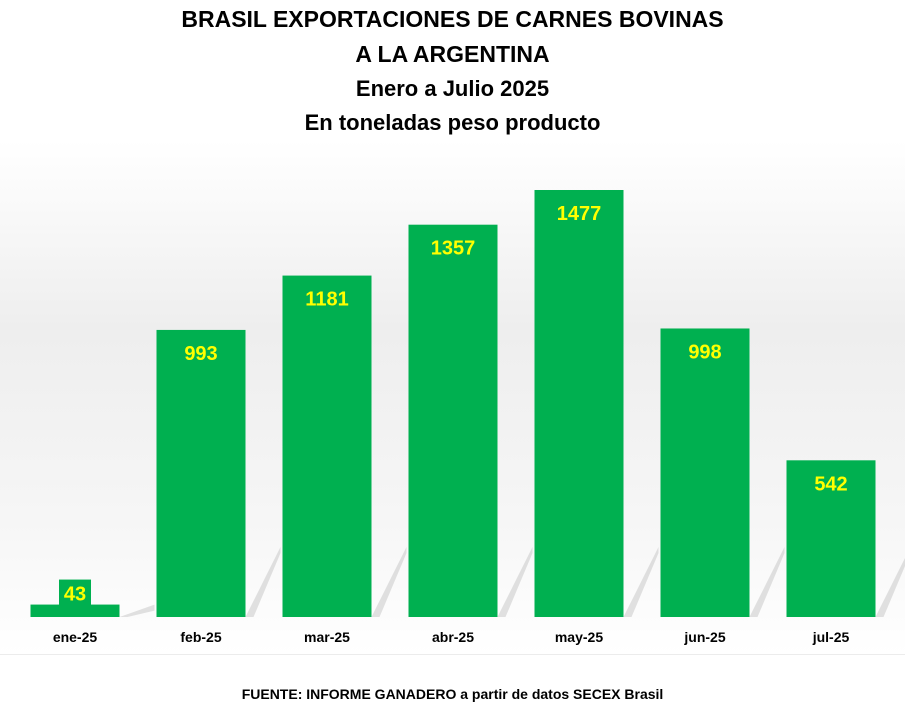  I want to click on data-label-jul-25: 542, so click(830, 484).